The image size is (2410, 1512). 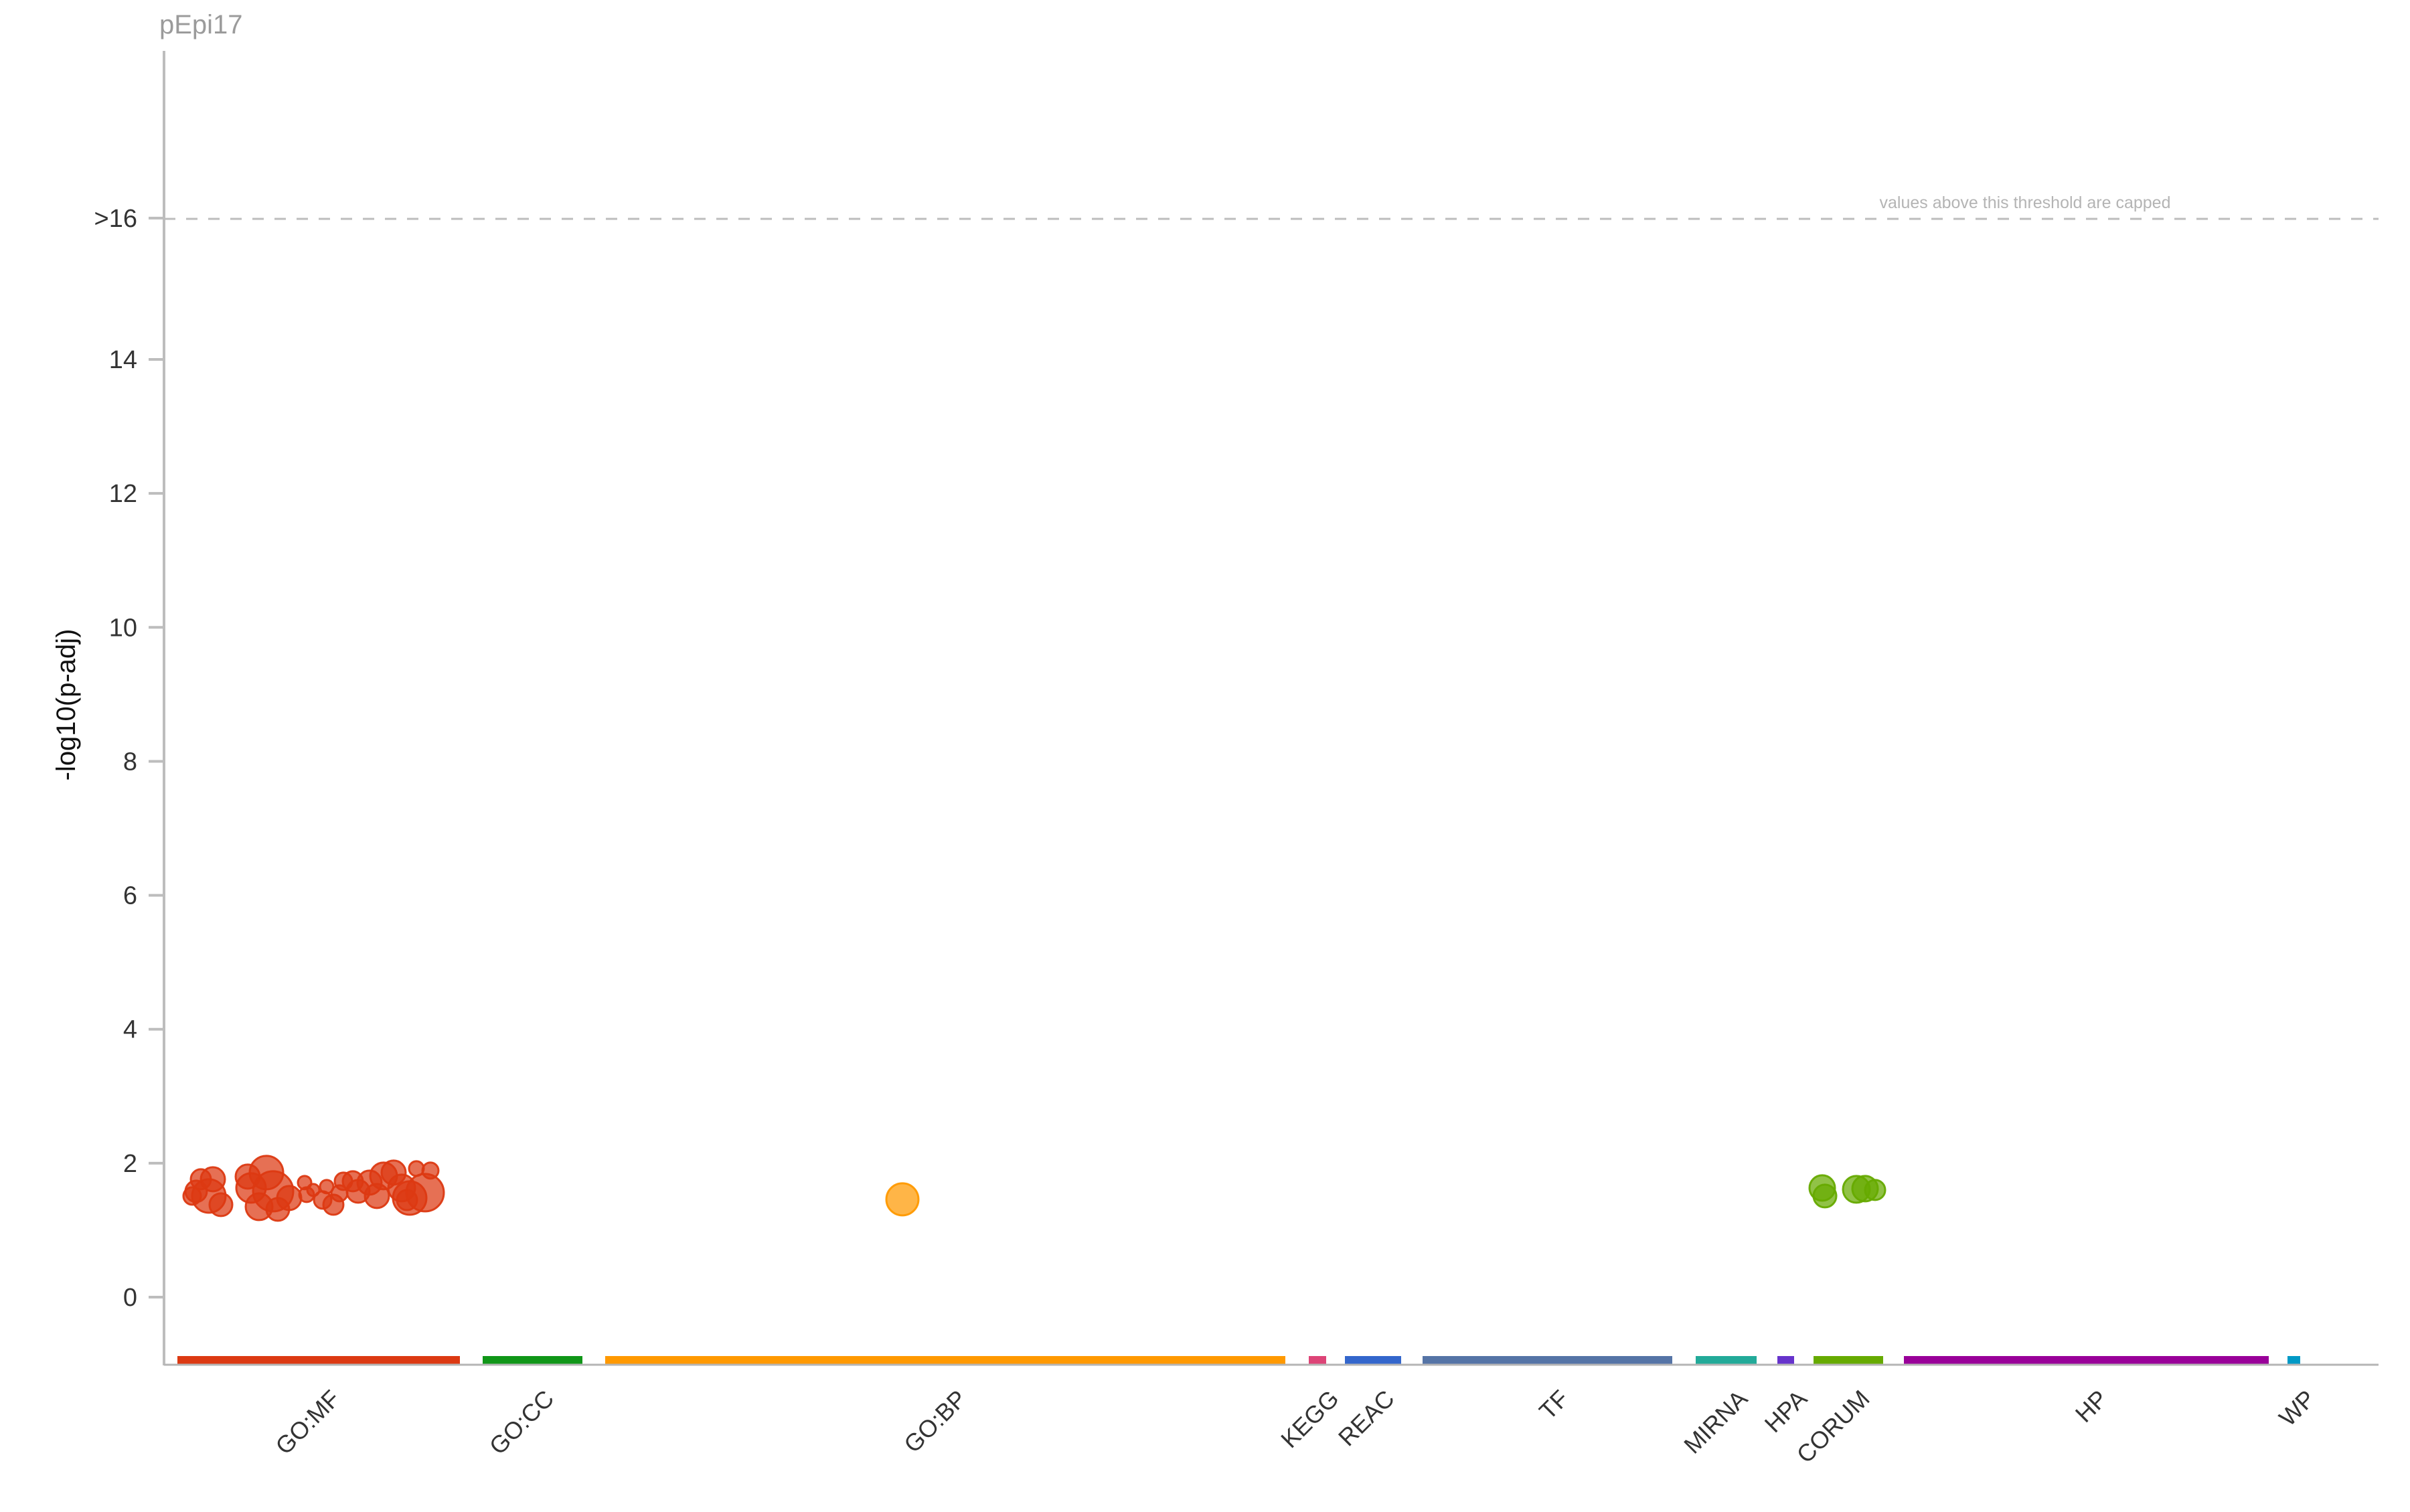 What do you see at coordinates (318, 1360) in the screenshot?
I see `source-bar-GO:MF` at bounding box center [318, 1360].